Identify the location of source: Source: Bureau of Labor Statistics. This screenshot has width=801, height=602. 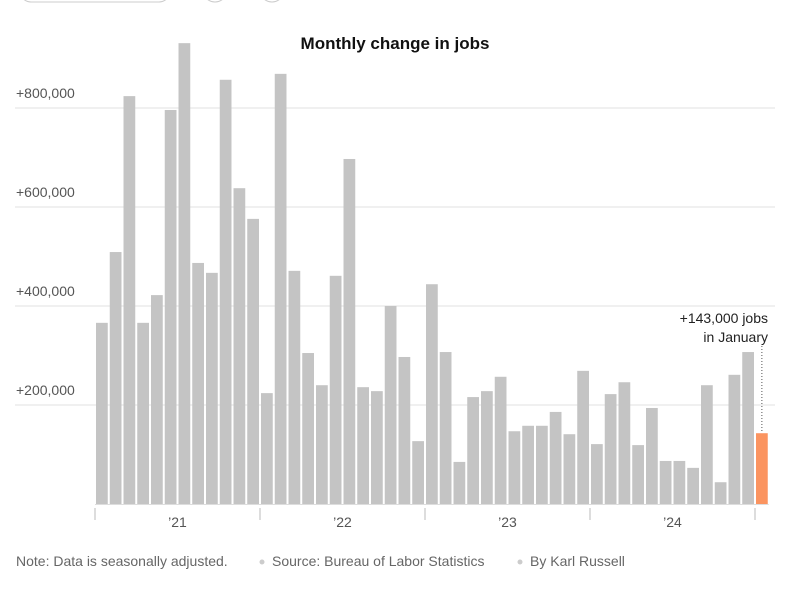
(378, 561).